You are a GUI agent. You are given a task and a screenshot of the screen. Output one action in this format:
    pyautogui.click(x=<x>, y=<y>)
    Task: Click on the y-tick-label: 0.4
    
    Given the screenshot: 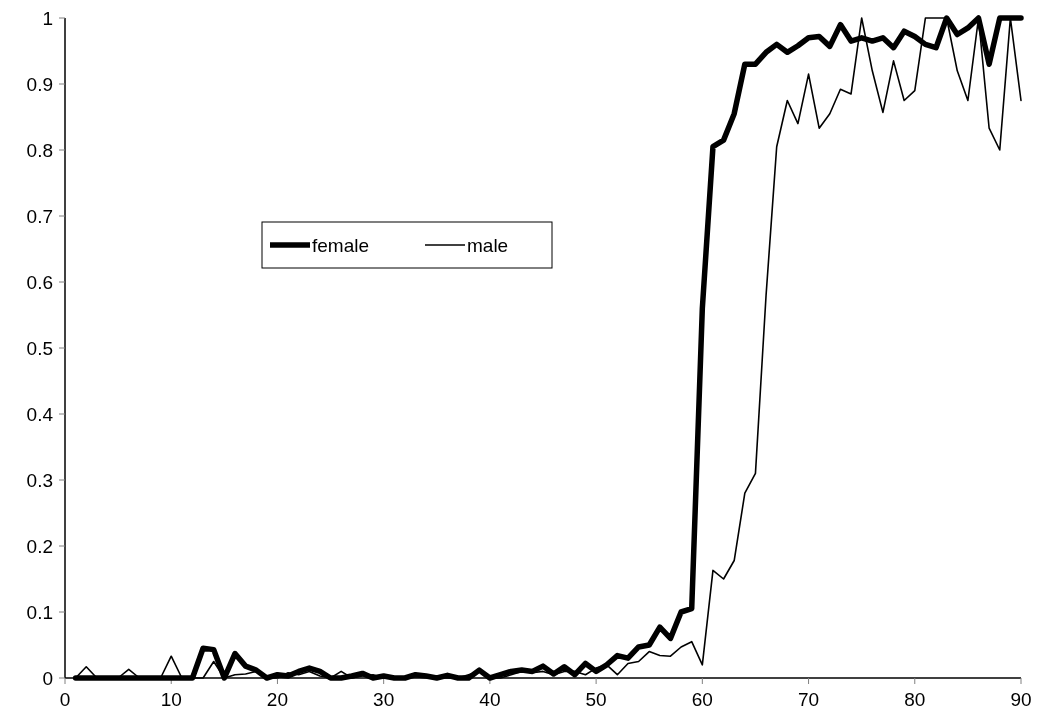 What is the action you would take?
    pyautogui.click(x=40, y=414)
    